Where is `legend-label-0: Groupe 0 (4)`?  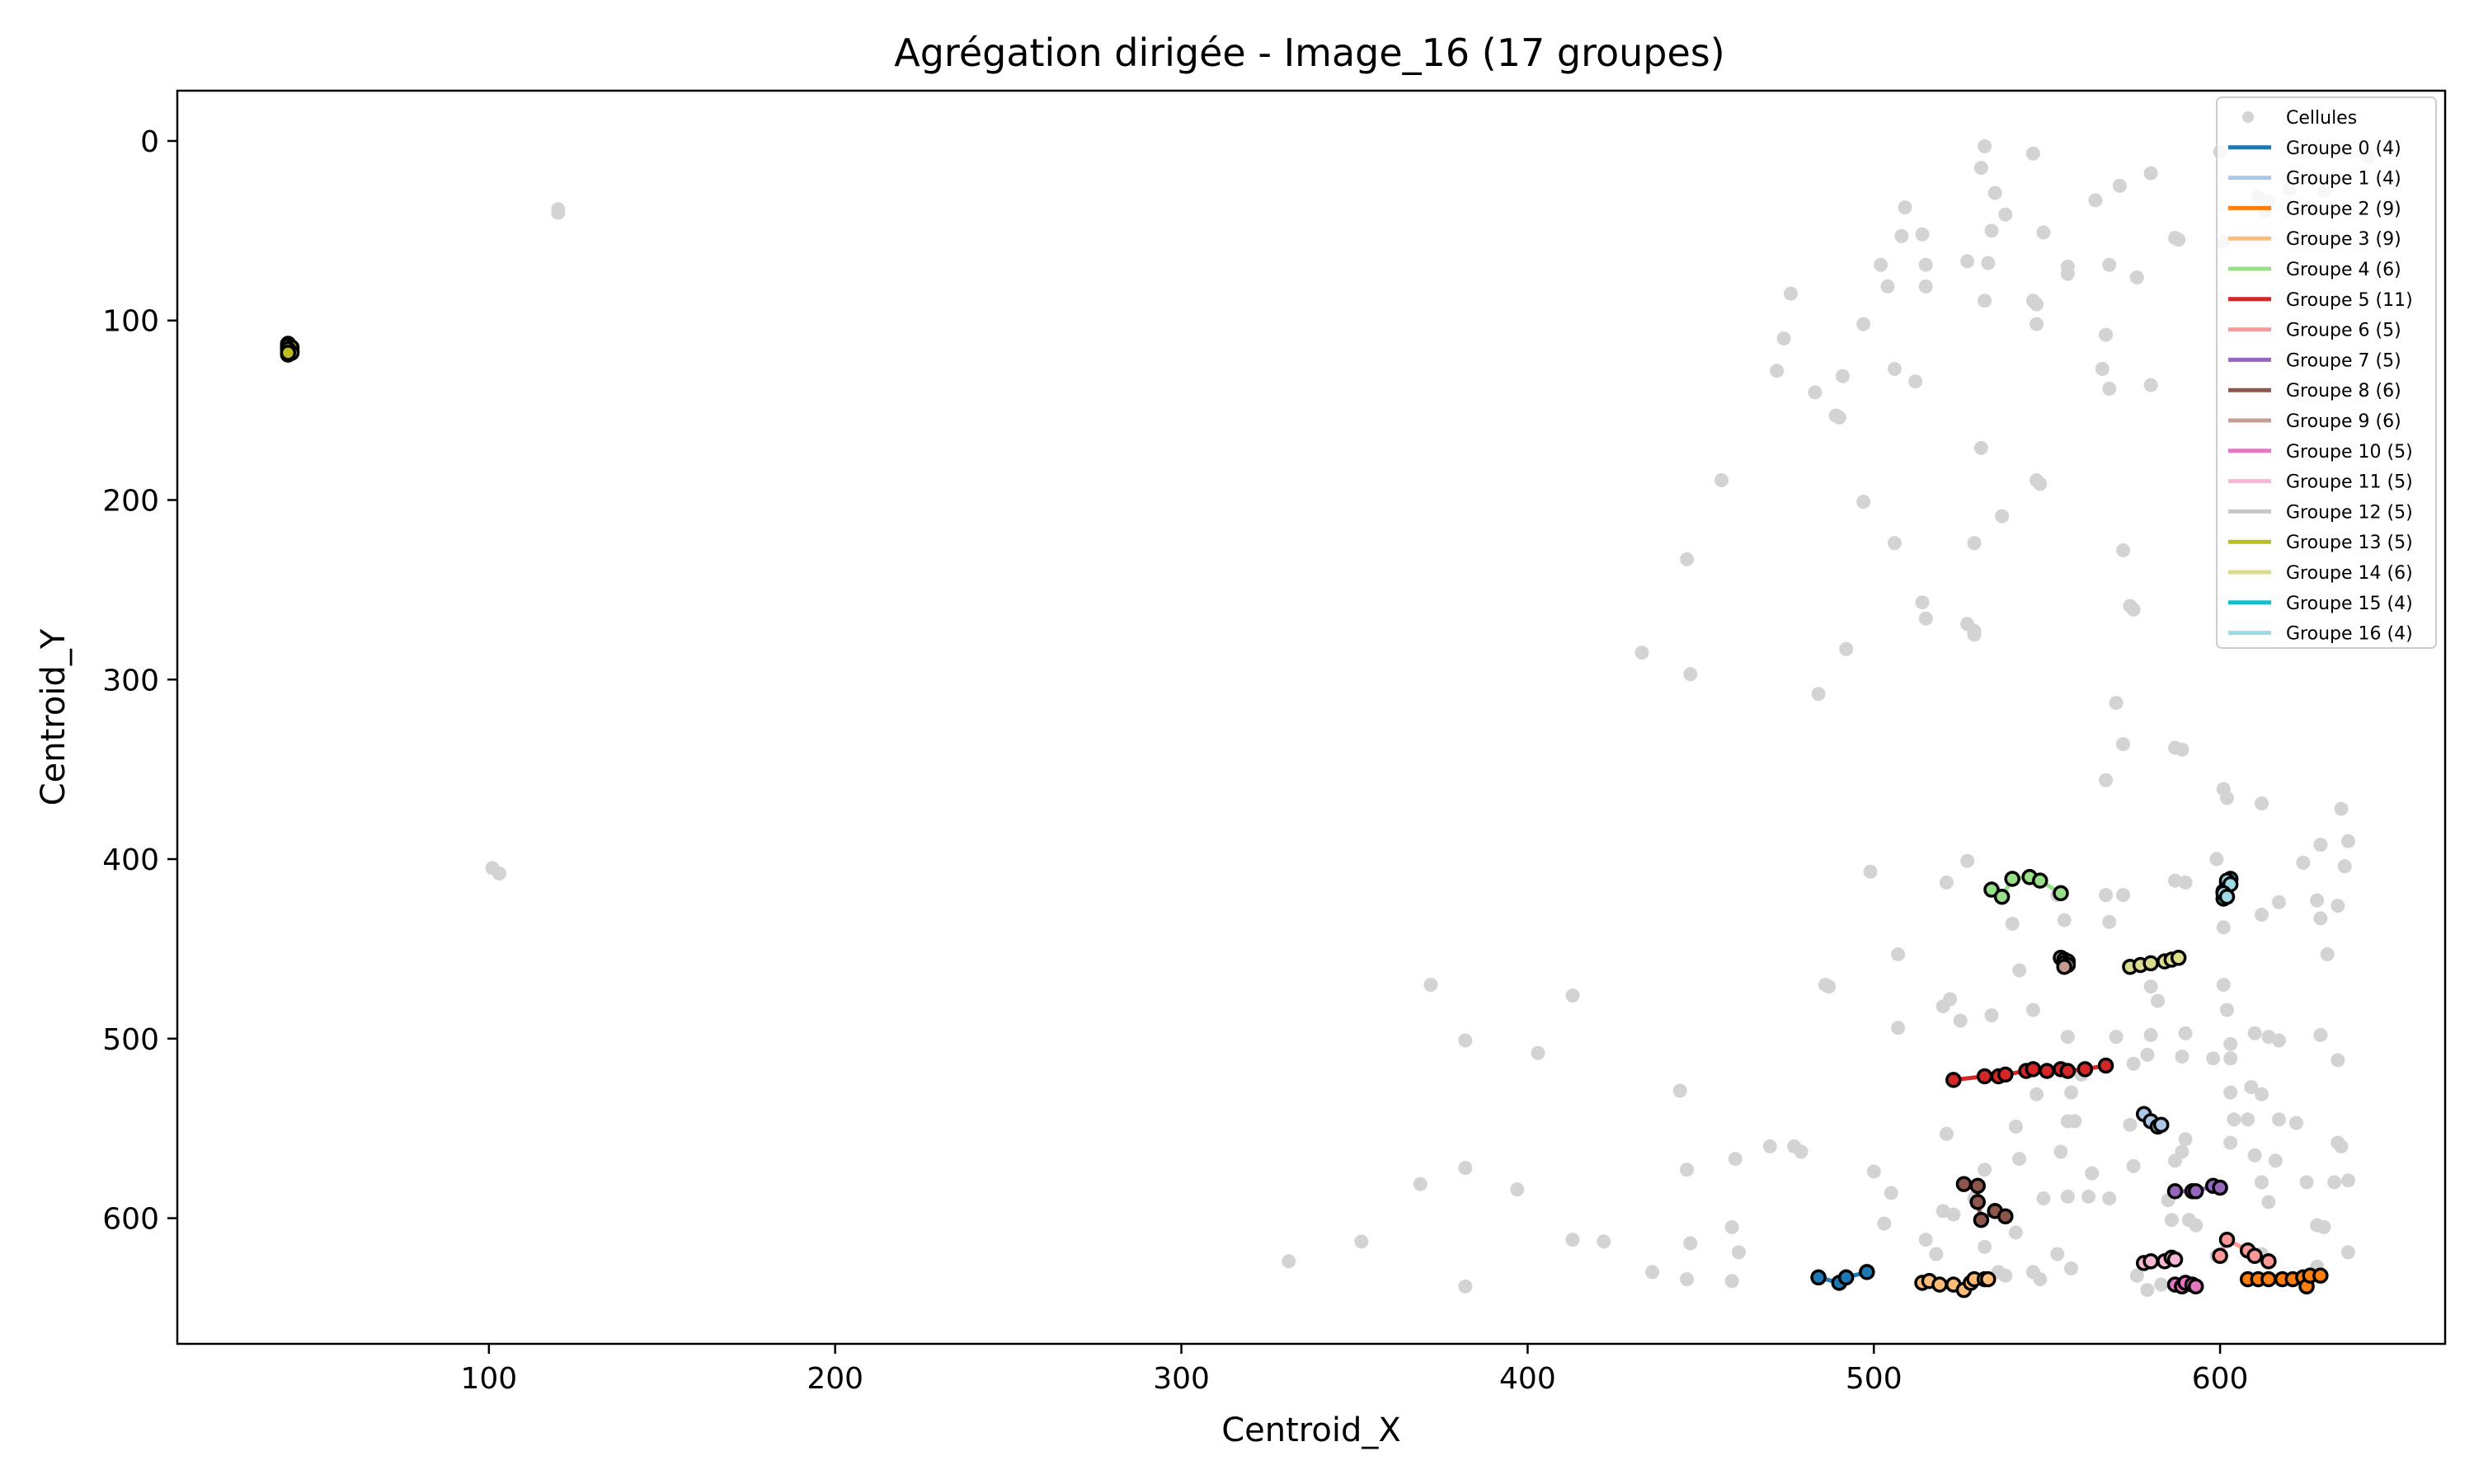
legend-label-0: Groupe 0 (4) is located at coordinates (2343, 149).